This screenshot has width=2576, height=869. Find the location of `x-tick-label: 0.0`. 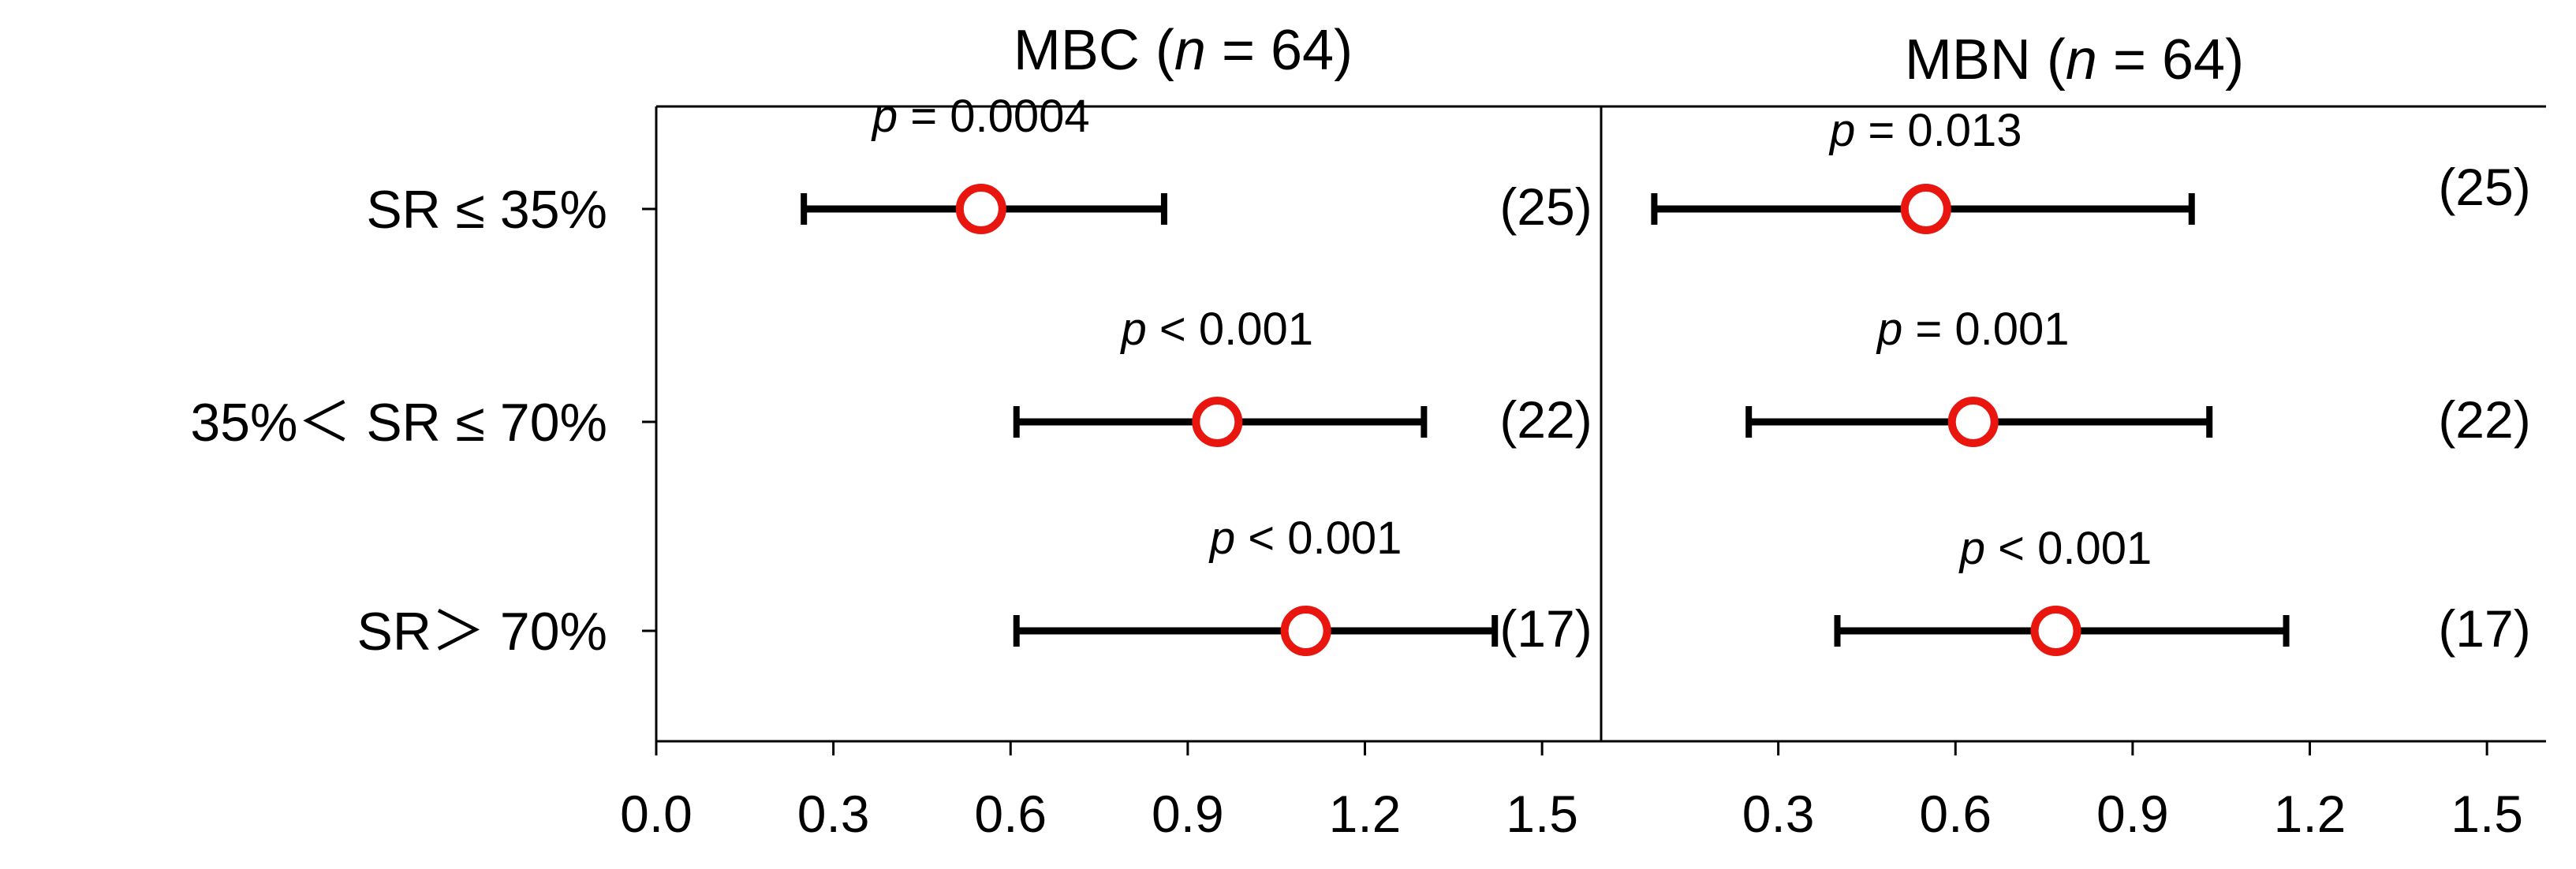

x-tick-label: 0.0 is located at coordinates (656, 814).